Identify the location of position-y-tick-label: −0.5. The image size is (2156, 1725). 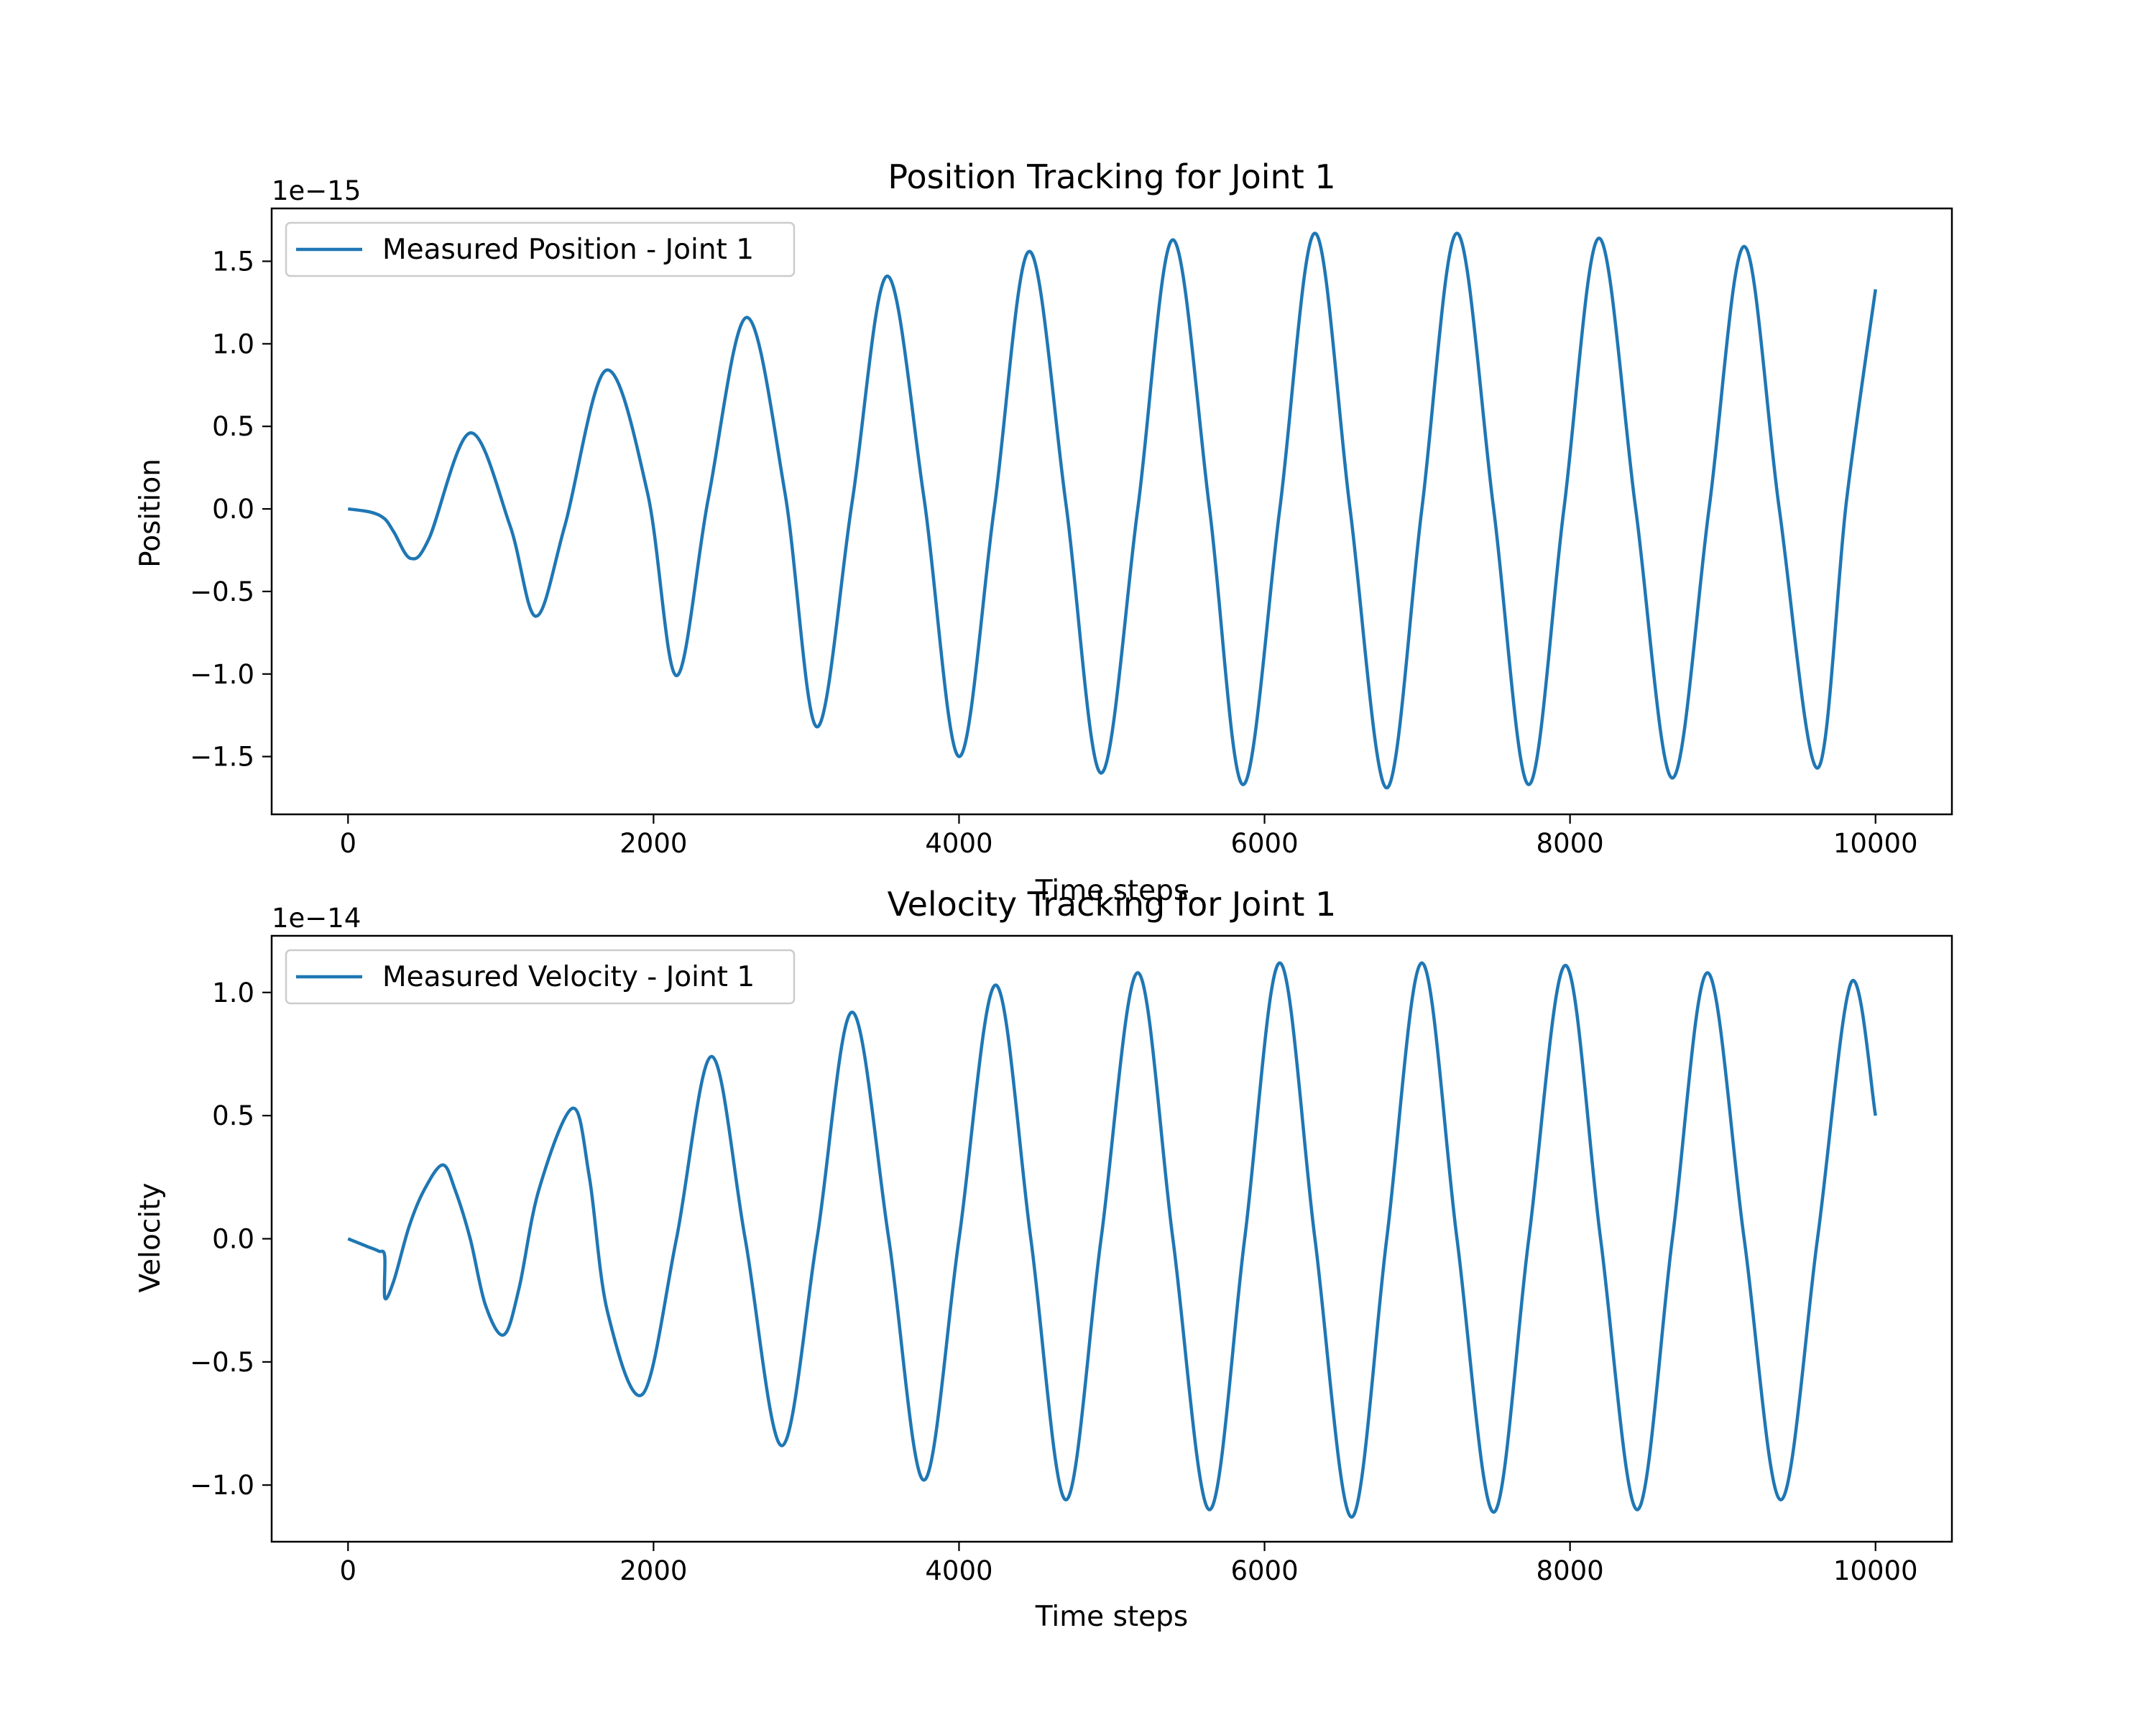
(222, 591).